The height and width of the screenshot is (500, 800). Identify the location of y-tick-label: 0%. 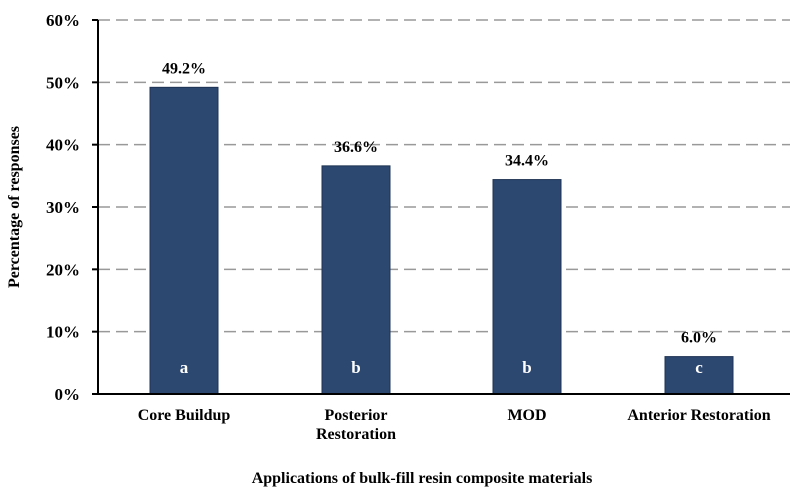
(68, 394).